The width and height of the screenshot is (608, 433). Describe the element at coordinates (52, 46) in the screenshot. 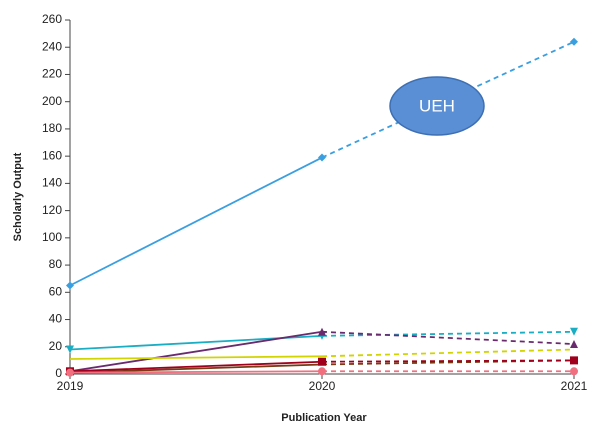

I see `y-tick-label: 240` at that location.